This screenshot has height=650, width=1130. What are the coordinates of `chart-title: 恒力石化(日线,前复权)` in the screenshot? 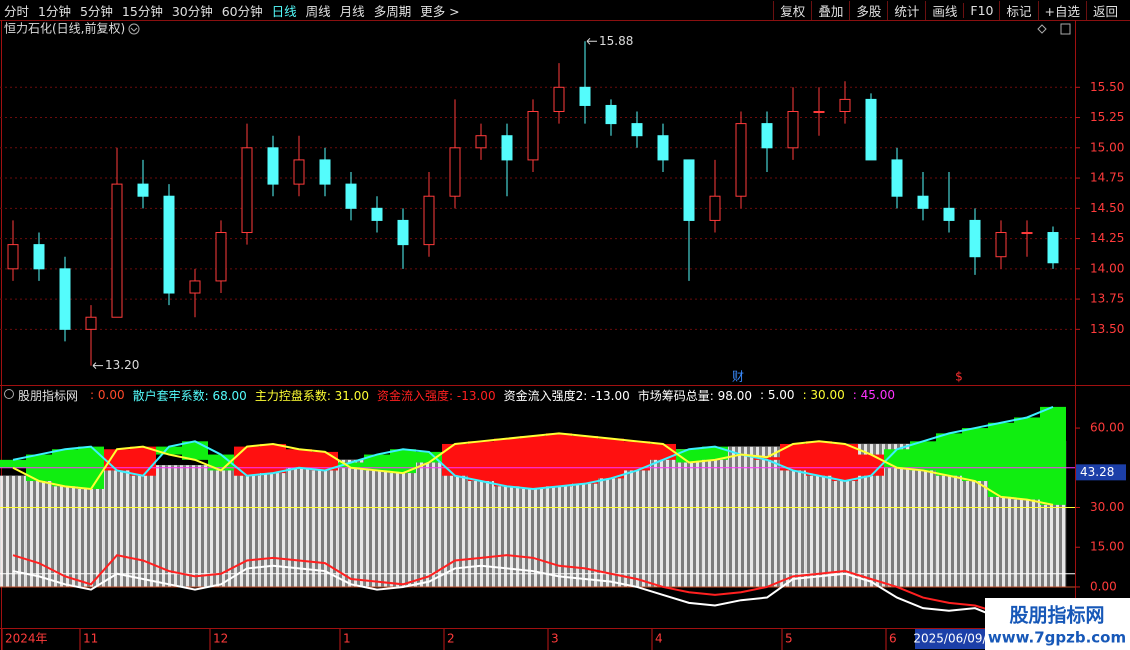 It's located at (64, 28).